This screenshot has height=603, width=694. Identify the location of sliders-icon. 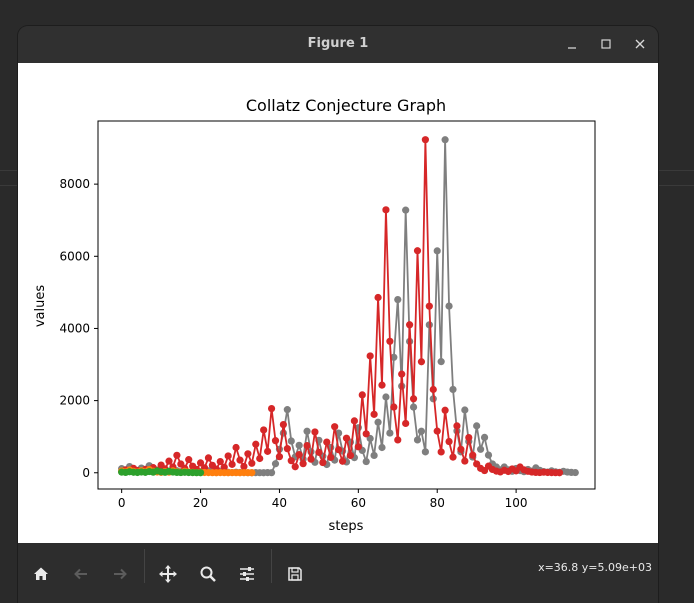
(247, 574).